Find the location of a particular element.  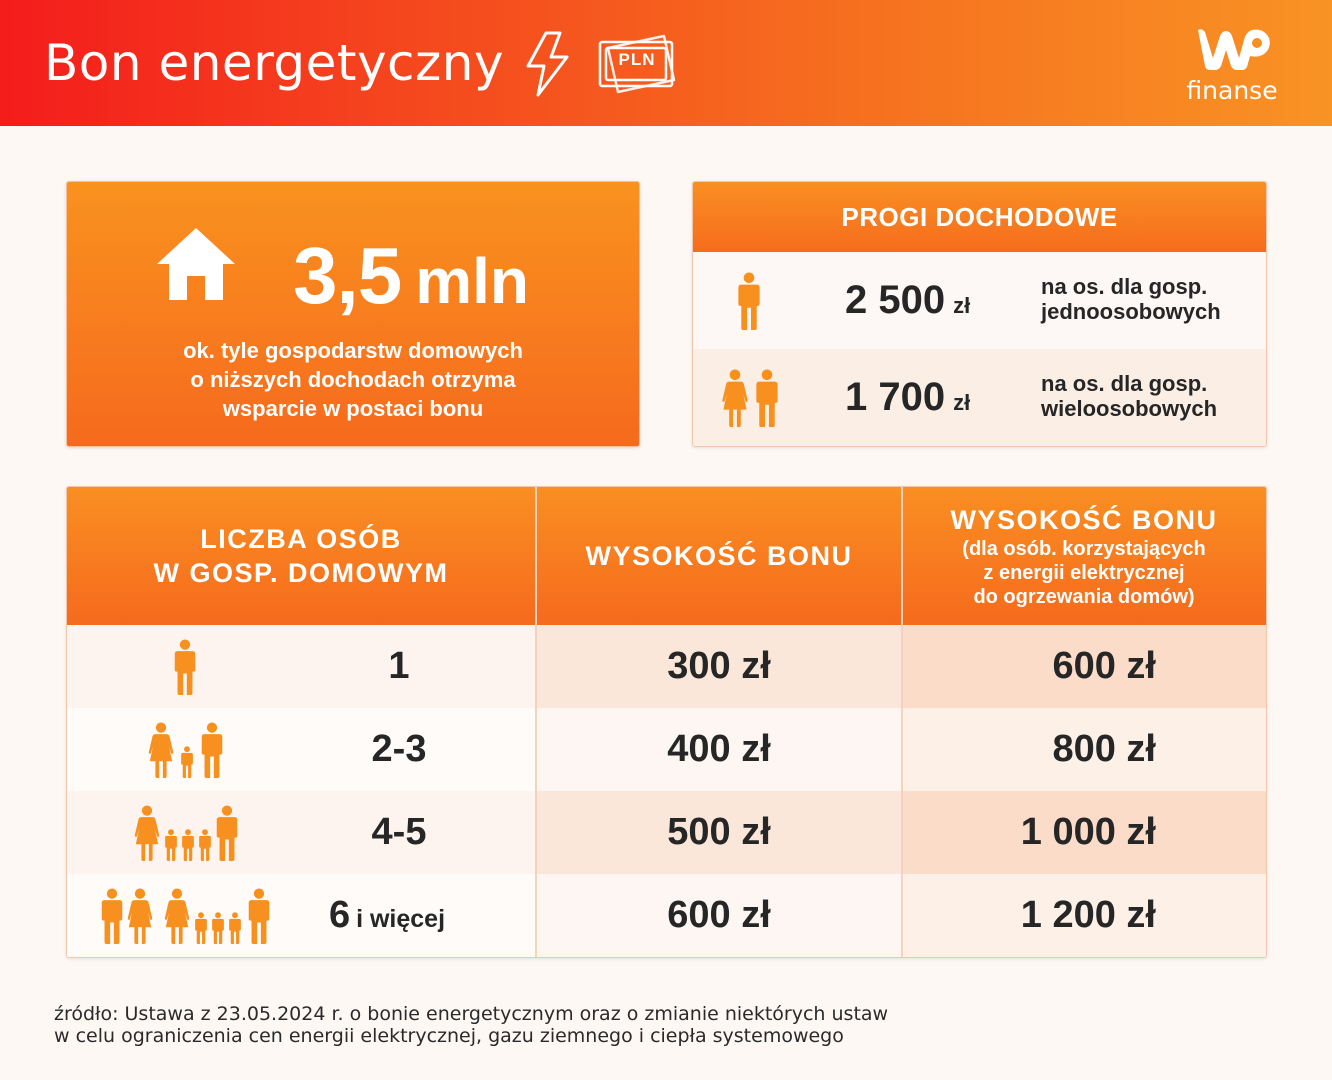

wp-finanse-logo: finanse is located at coordinates (1232, 66).